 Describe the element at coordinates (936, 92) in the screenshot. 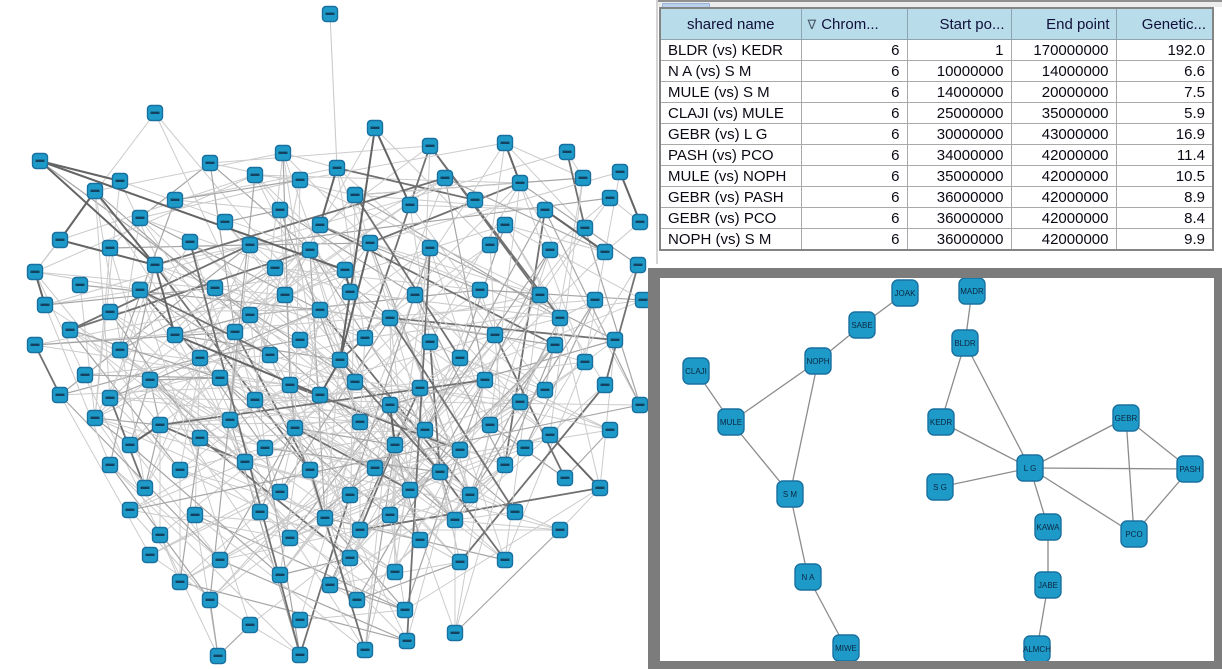

I see `table-row: MULE (vs) S M 6 14000000 20000000 7.5` at that location.